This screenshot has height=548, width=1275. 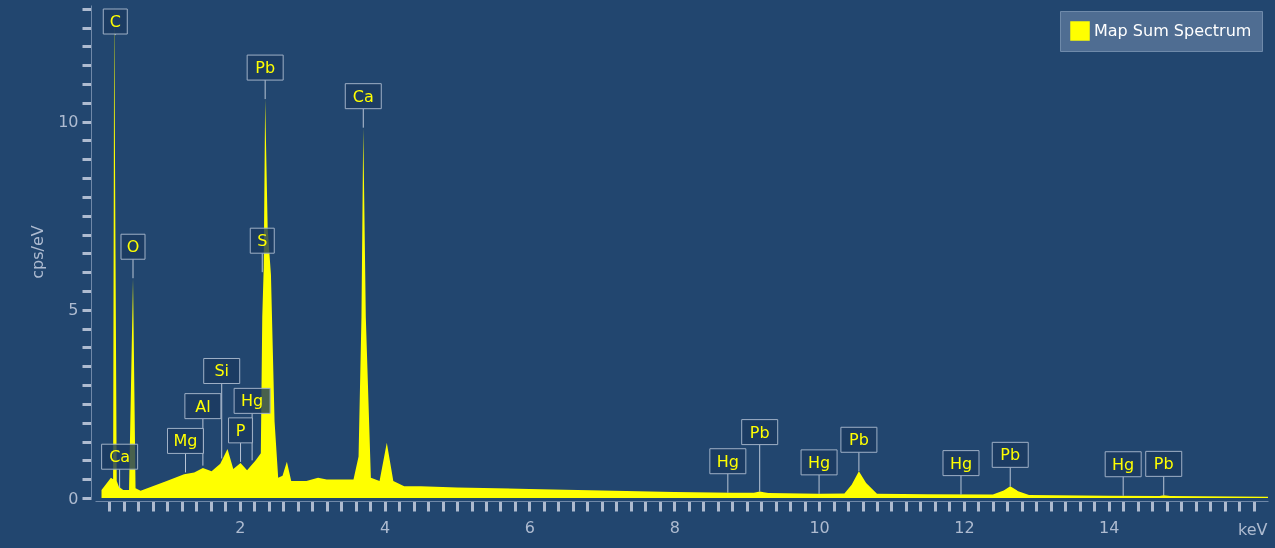 I want to click on annotation: C, so click(x=115, y=21).